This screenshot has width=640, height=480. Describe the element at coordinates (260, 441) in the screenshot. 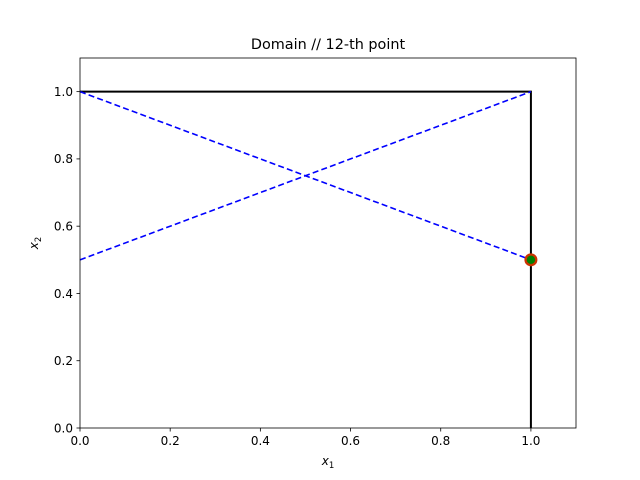

I see `x-tick-label: 0.4` at that location.